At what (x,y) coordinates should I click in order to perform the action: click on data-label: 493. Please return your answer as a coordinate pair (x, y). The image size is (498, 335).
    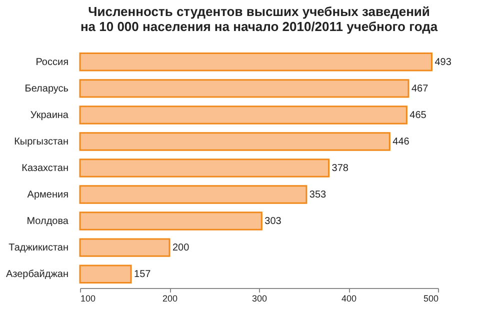
    Looking at the image, I should click on (443, 62).